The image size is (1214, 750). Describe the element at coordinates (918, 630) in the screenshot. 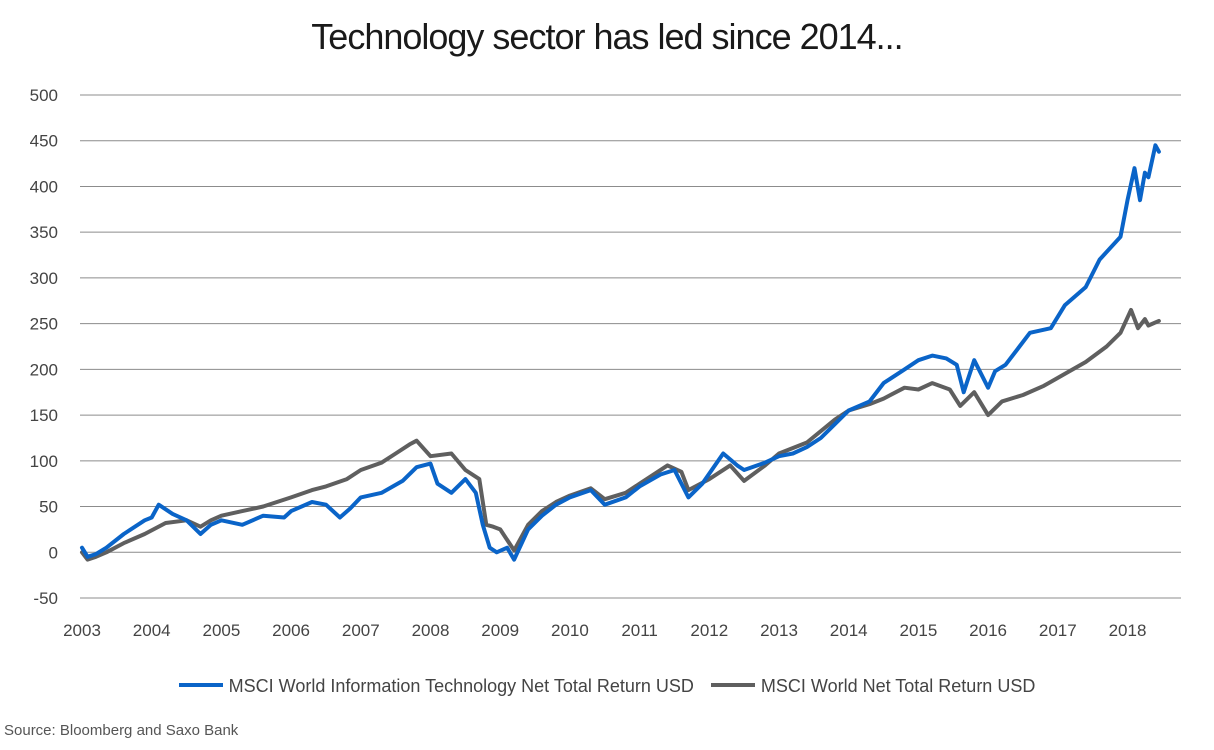

I see `x-tick-label: 2015` at that location.